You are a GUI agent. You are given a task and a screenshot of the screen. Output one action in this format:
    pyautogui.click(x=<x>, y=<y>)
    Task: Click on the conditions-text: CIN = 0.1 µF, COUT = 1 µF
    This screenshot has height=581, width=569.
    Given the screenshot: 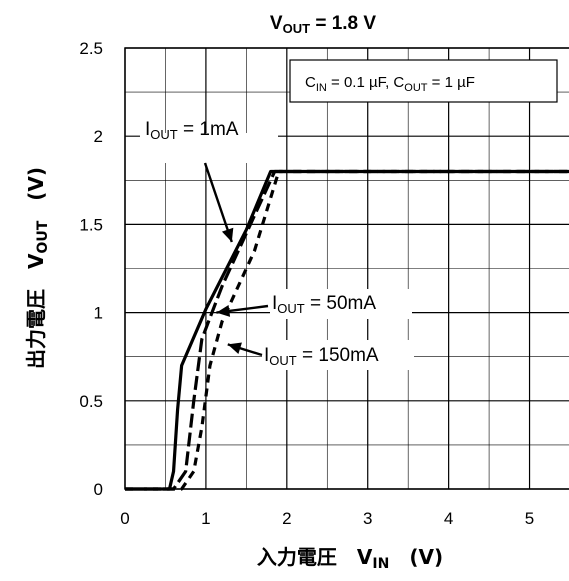 What is the action you would take?
    pyautogui.click(x=390, y=84)
    